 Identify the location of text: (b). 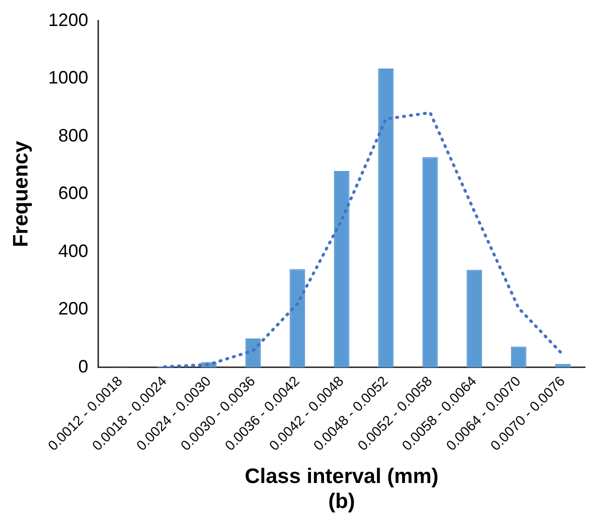
(342, 502).